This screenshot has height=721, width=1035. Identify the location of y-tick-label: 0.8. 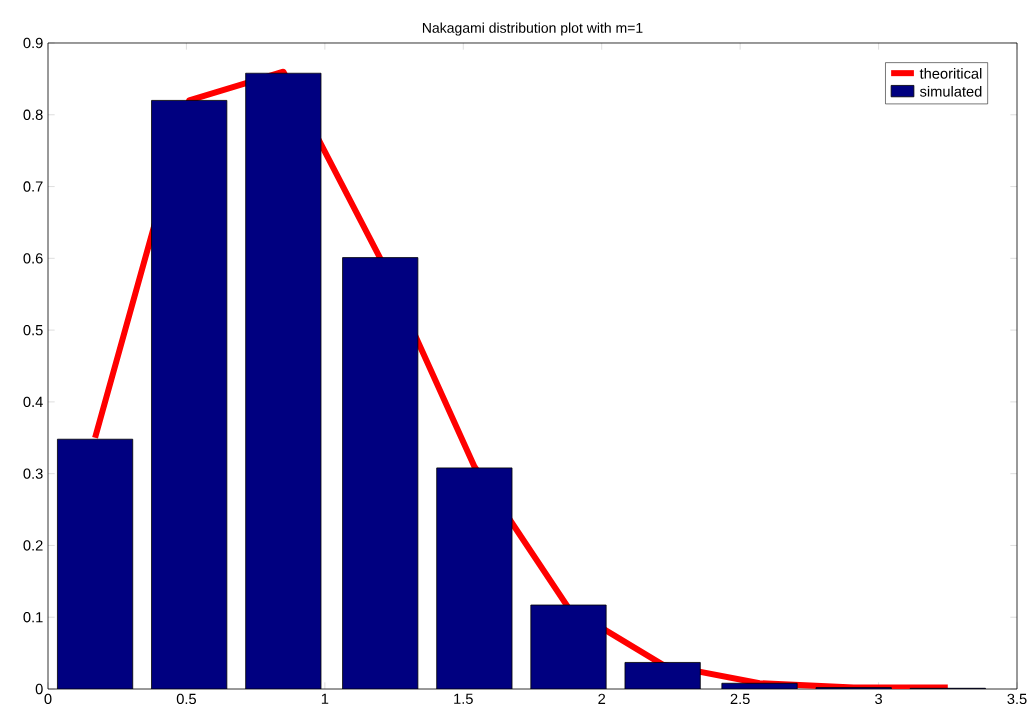
(33, 114).